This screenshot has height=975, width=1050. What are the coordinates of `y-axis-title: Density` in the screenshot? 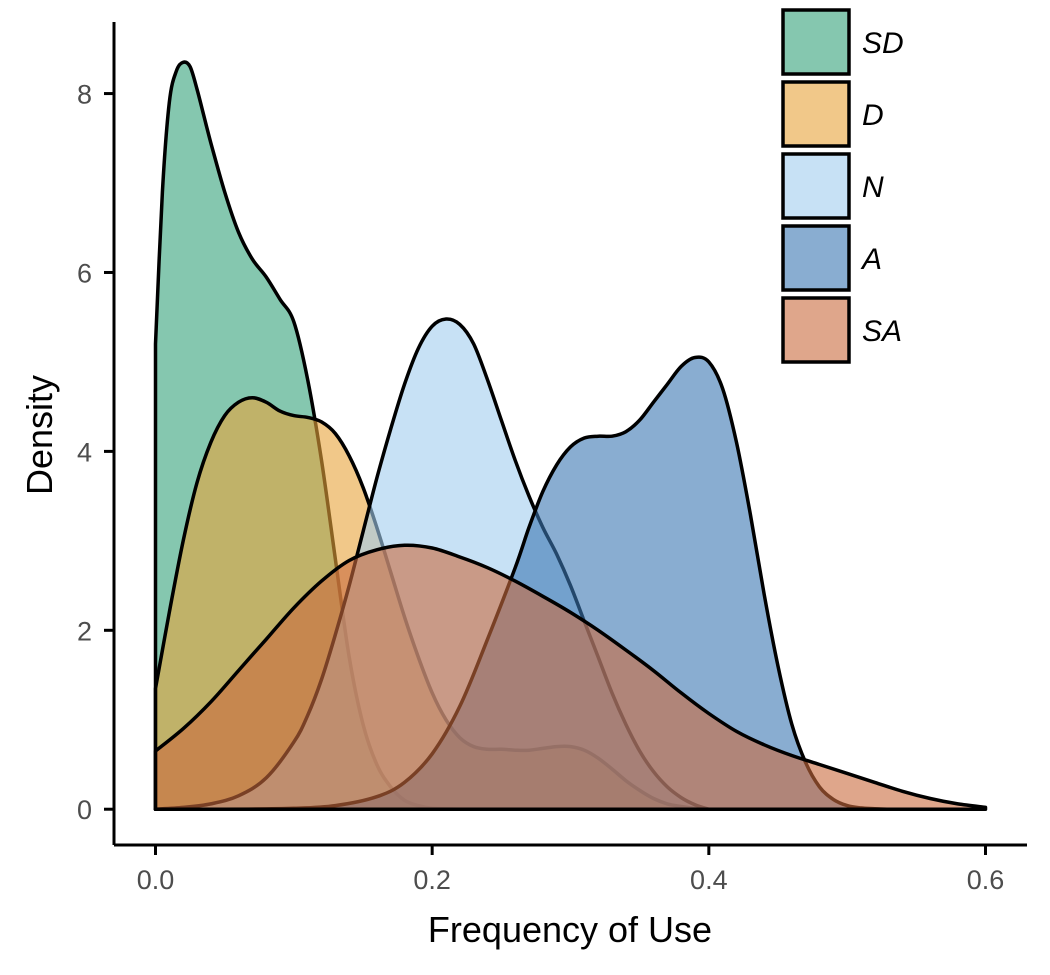 It's located at (39, 435).